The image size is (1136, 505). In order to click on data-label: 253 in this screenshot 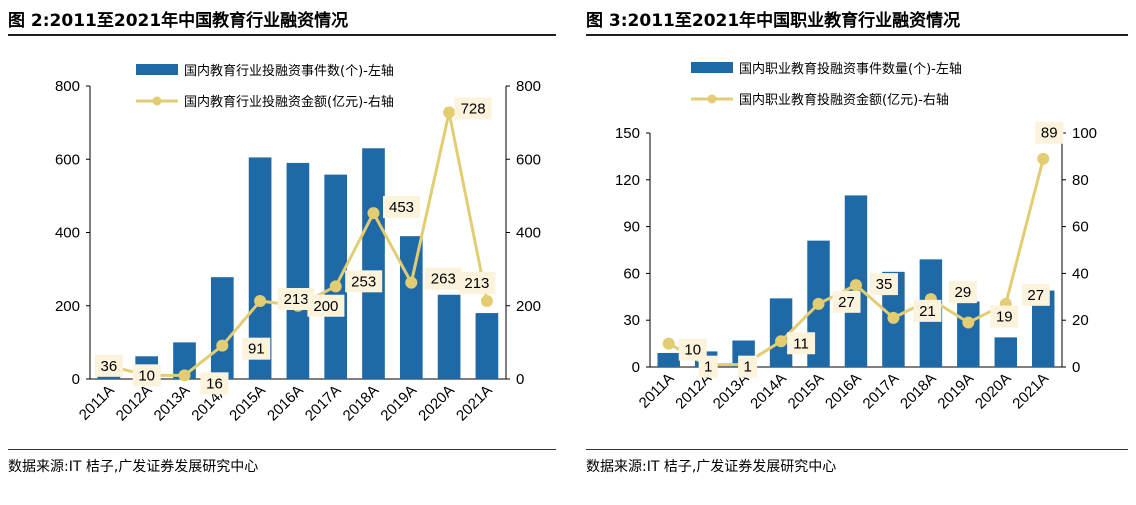, I will do `click(363, 281)`.